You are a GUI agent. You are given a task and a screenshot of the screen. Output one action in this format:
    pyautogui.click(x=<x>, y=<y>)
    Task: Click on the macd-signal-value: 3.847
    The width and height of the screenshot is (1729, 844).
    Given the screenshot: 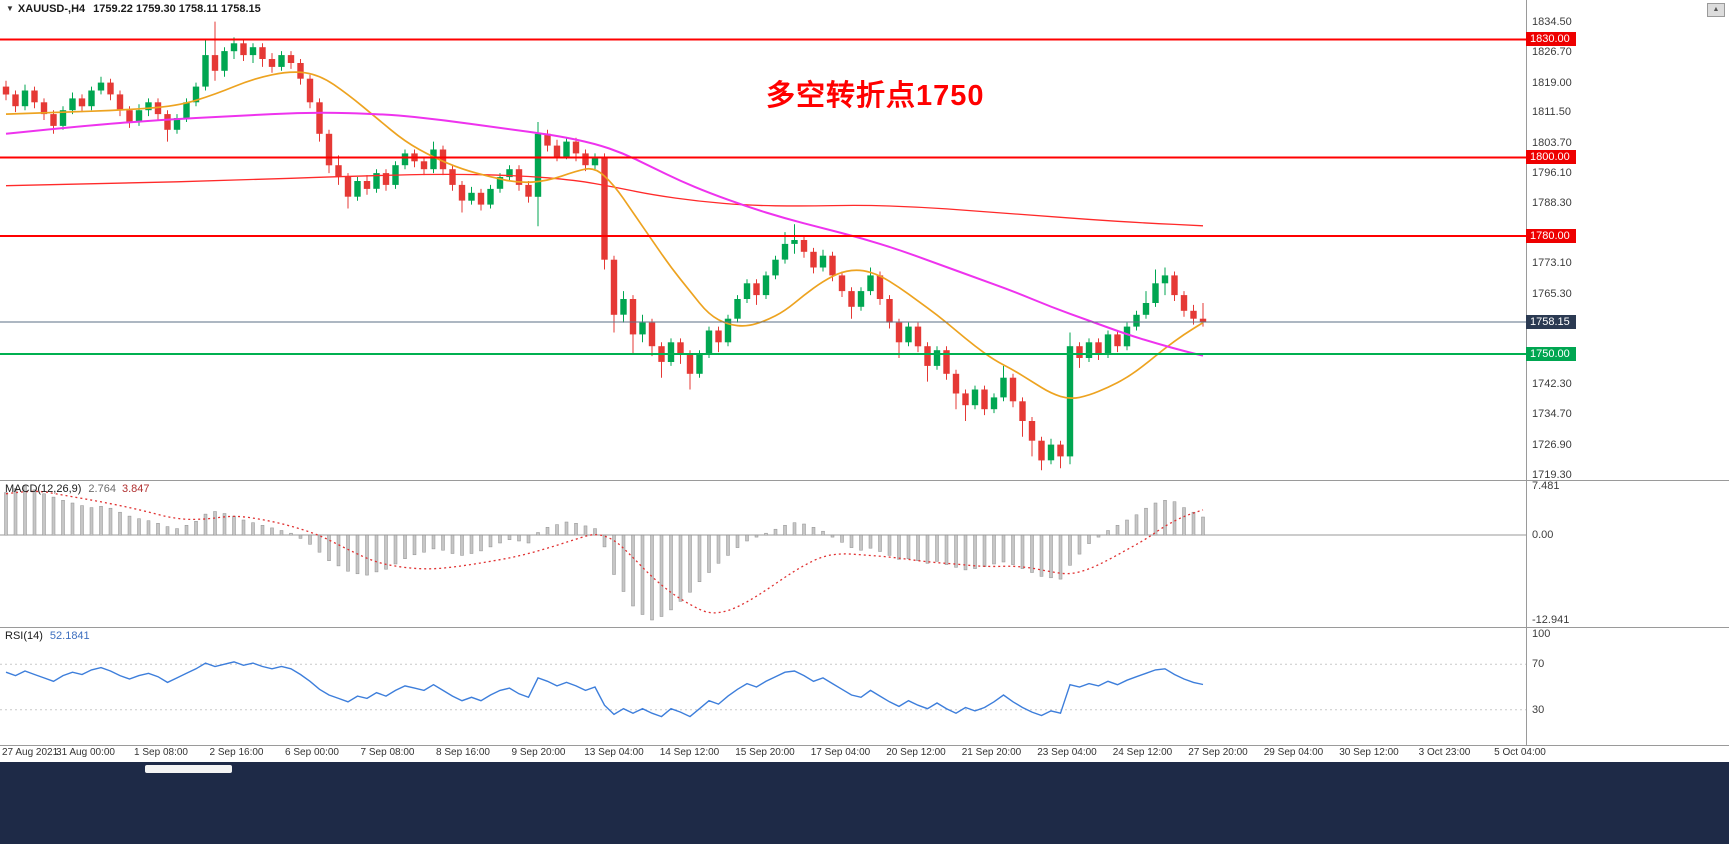 What is the action you would take?
    pyautogui.click(x=135, y=489)
    